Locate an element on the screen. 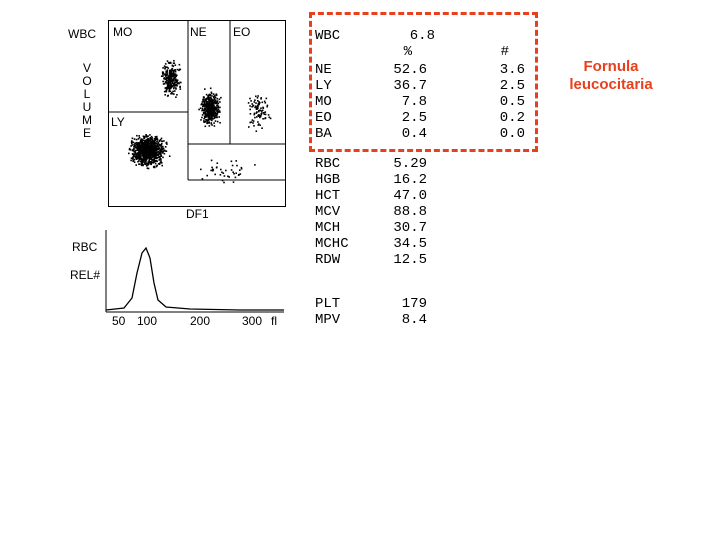  histogram-tick: 100 is located at coordinates (147, 321).